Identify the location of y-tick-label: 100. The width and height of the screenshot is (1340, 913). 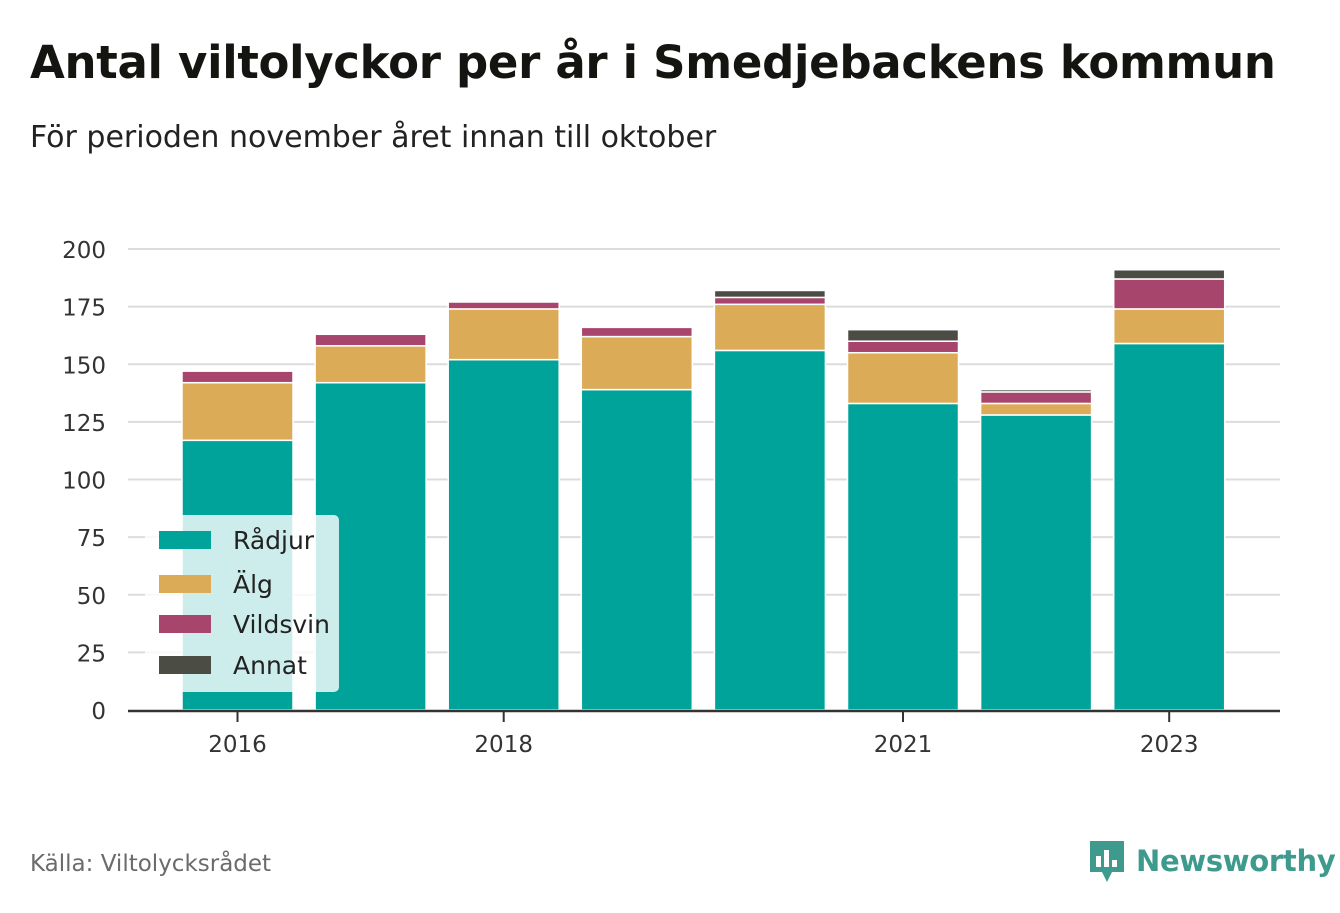
(84, 482).